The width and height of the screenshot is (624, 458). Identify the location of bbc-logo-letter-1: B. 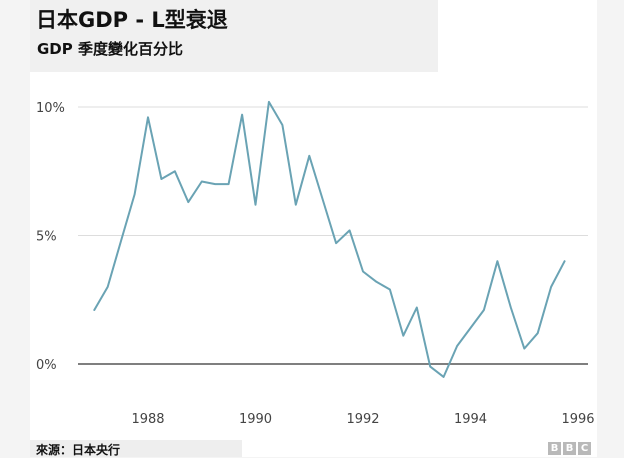
(554, 448).